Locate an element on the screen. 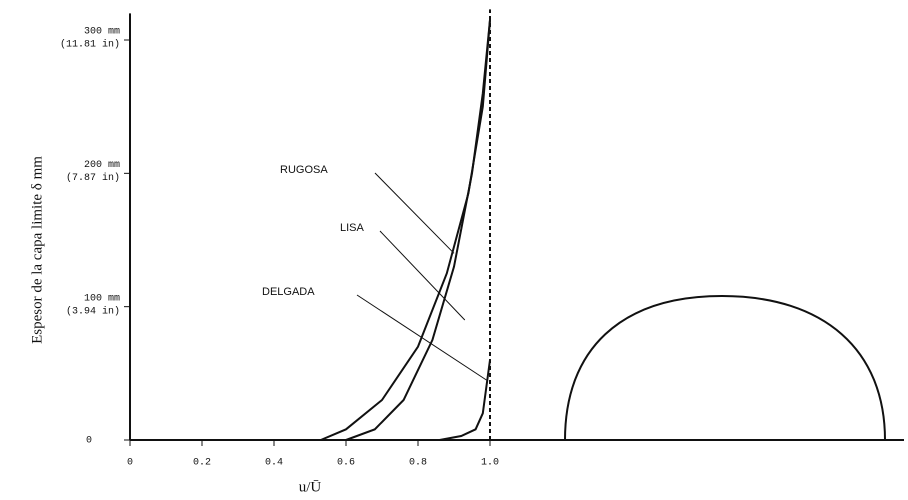  semicircle is located at coordinates (725, 367).